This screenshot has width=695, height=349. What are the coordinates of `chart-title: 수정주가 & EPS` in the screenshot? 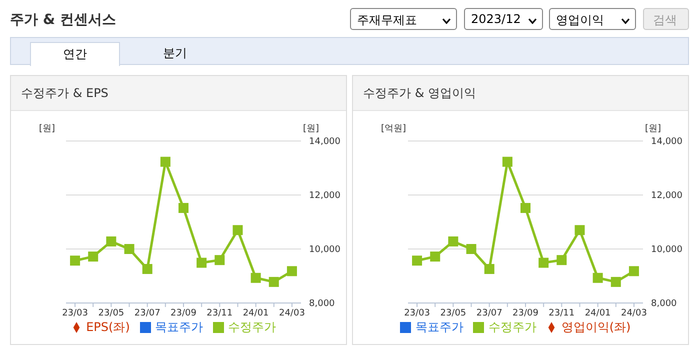 It's located at (178, 93).